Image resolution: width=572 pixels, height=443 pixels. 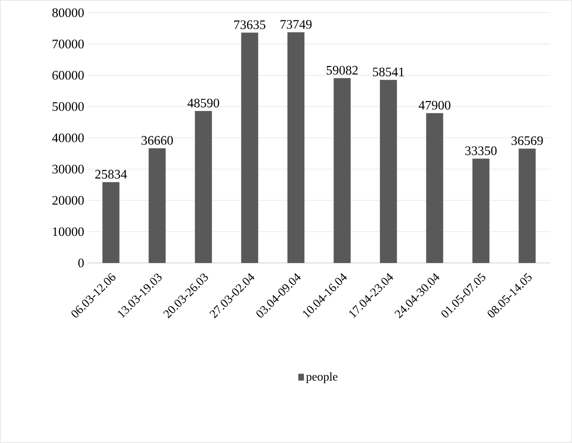 I want to click on data-label: 47900, so click(x=434, y=105).